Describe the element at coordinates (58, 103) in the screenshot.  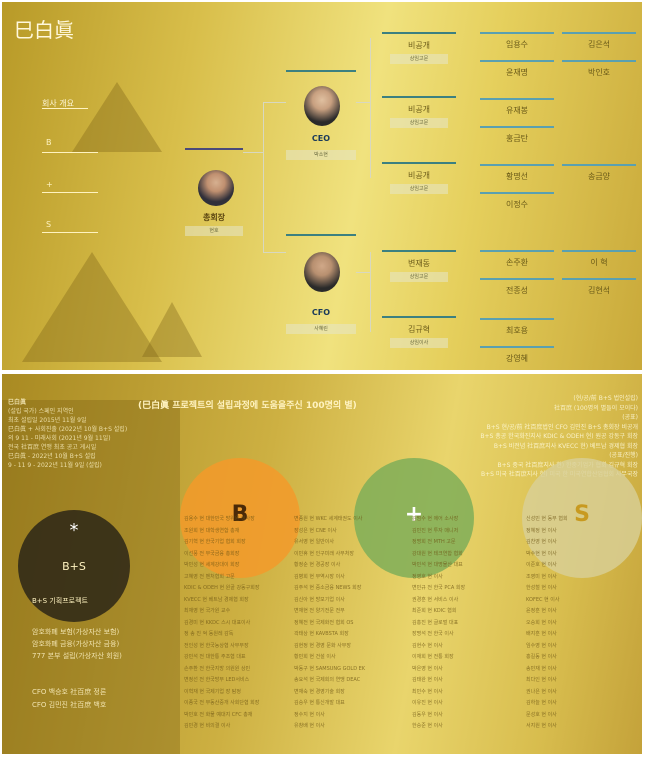
I see `menu-title: 회사 개요` at that location.